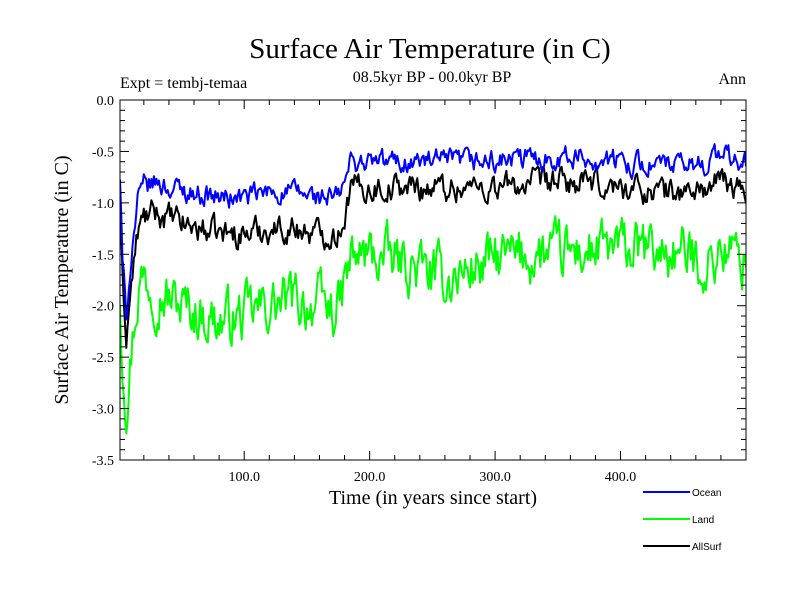 Image resolution: width=800 pixels, height=600 pixels. I want to click on legend: Ocean Land AllSurf, so click(682, 520).